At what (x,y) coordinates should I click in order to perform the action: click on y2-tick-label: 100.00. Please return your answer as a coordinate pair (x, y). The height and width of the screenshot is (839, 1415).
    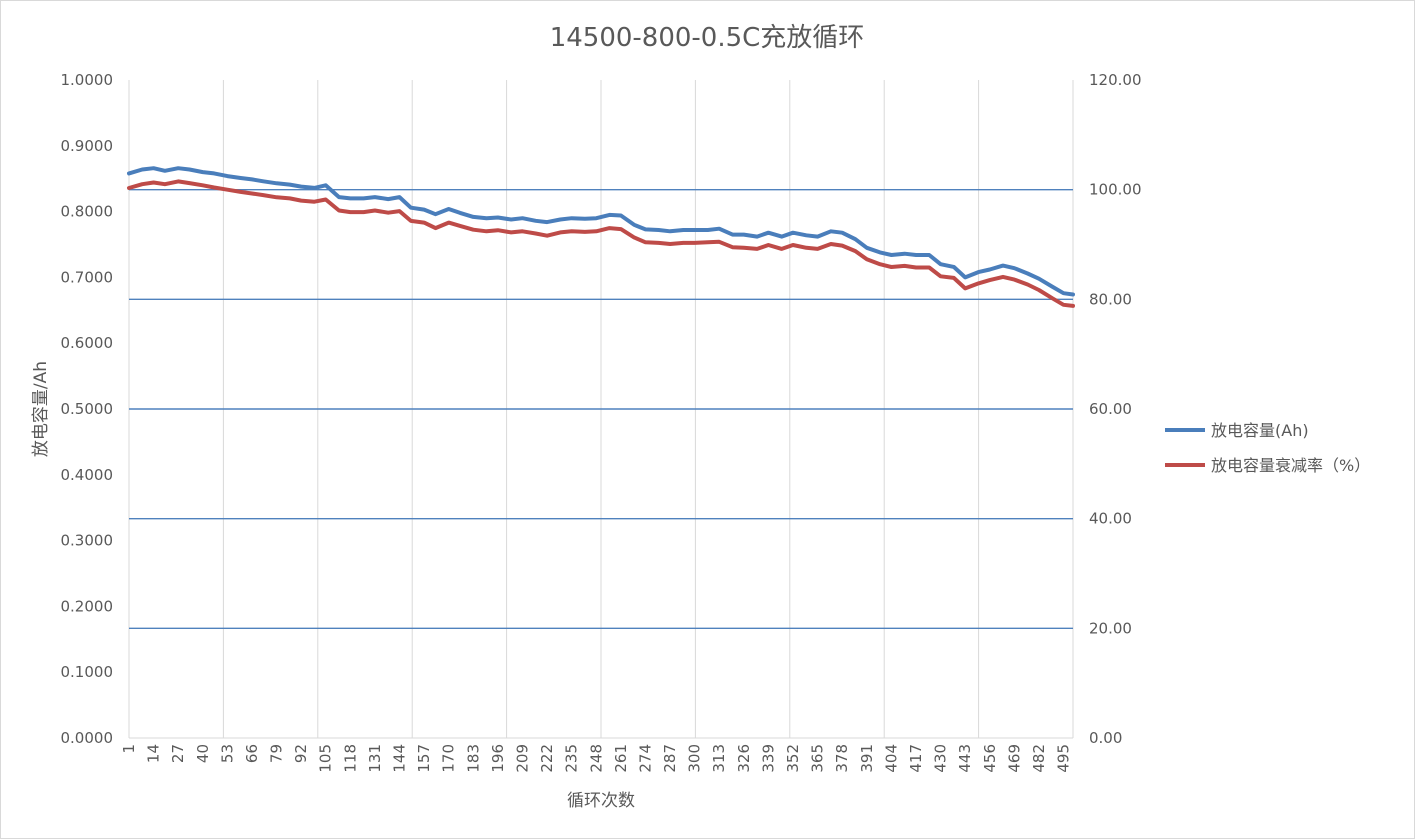
    Looking at the image, I should click on (1115, 190).